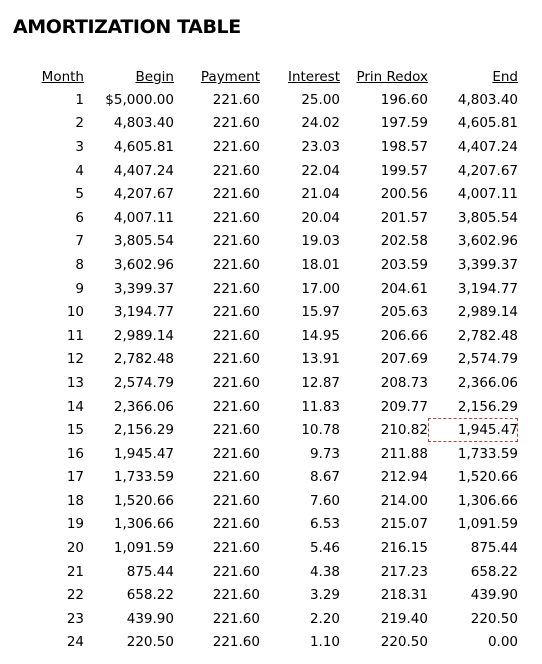  What do you see at coordinates (404, 571) in the screenshot?
I see `cell-prin-redox: 217.23` at bounding box center [404, 571].